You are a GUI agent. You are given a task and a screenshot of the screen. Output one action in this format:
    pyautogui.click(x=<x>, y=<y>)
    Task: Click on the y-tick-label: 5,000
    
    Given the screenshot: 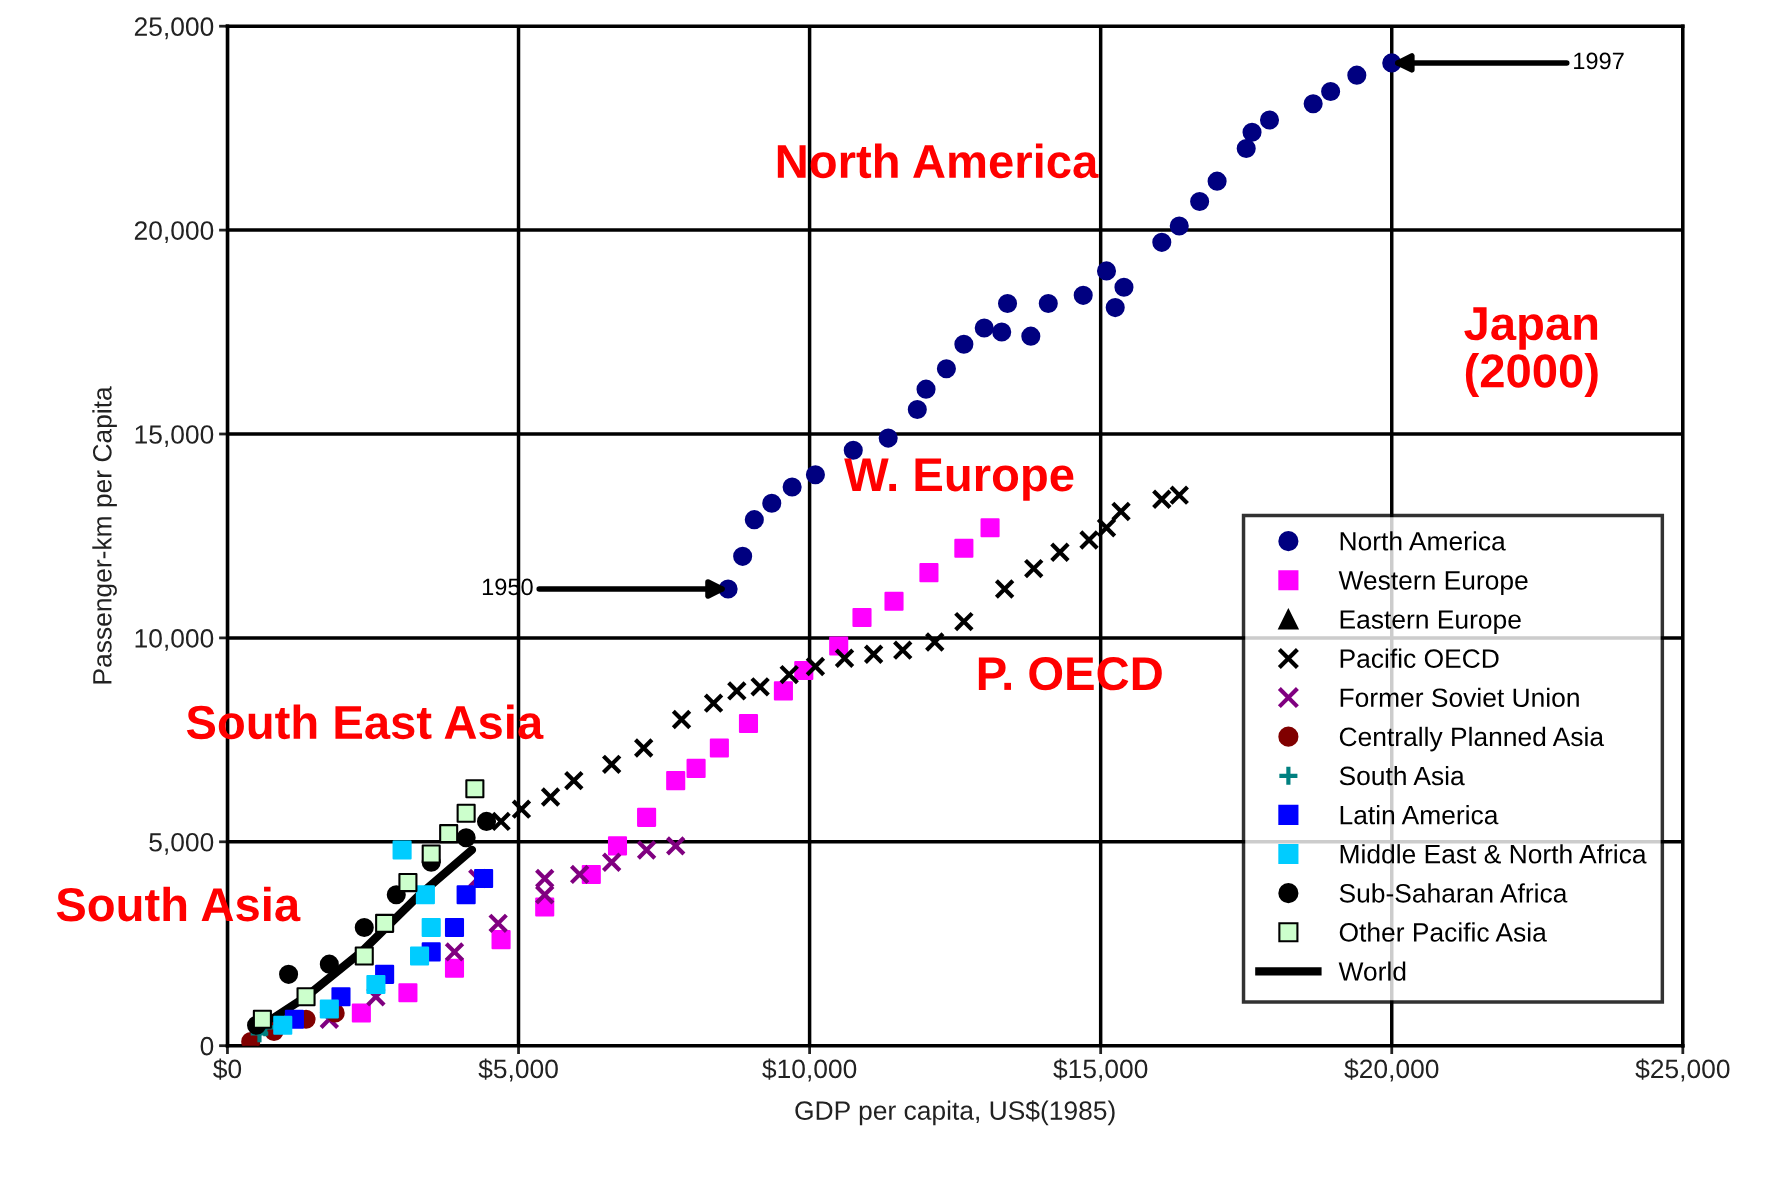 What is the action you would take?
    pyautogui.click(x=181, y=843)
    